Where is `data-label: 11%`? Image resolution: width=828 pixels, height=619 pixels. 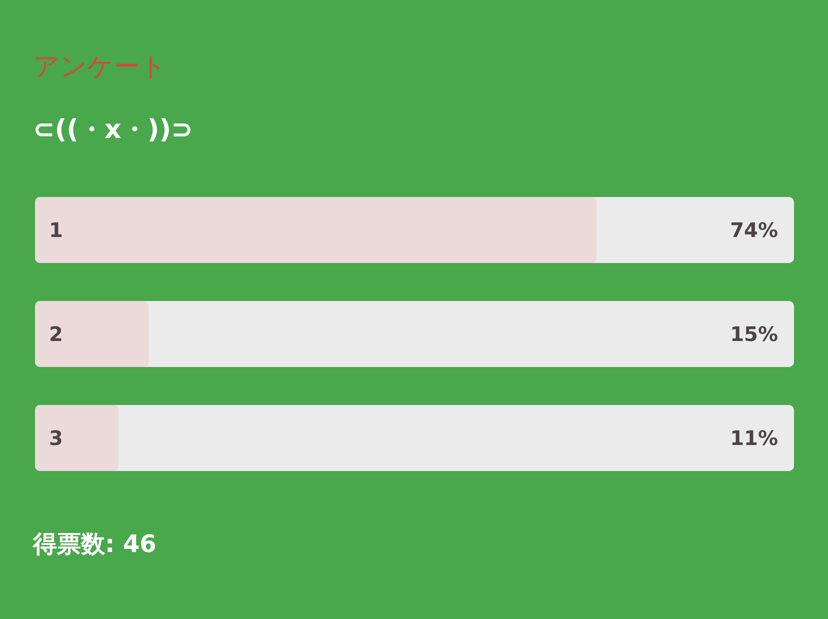
data-label: 11% is located at coordinates (754, 438).